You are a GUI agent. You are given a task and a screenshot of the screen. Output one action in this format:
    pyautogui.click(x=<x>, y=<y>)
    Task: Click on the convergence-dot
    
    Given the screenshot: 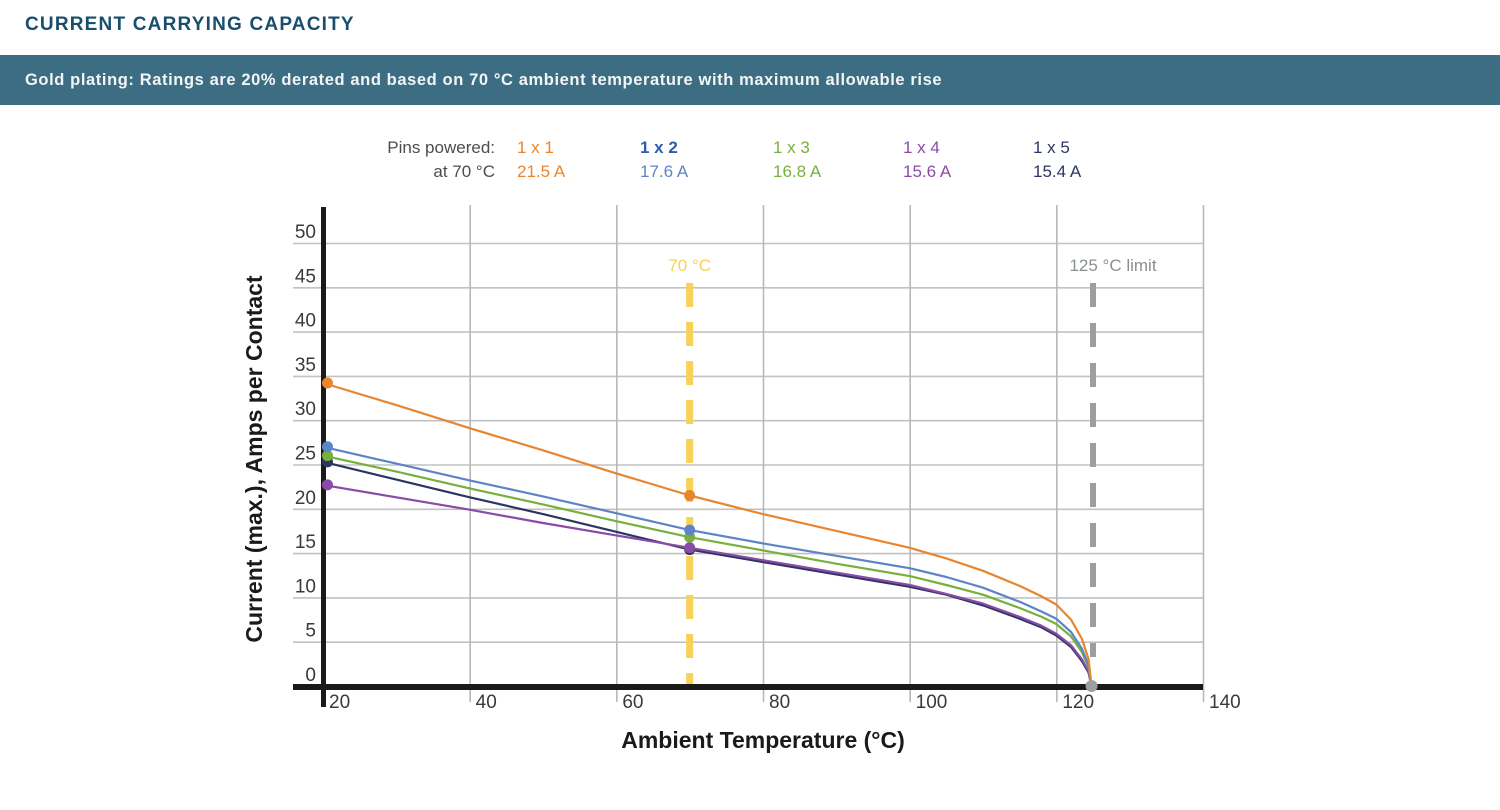 What is the action you would take?
    pyautogui.click(x=1091, y=686)
    